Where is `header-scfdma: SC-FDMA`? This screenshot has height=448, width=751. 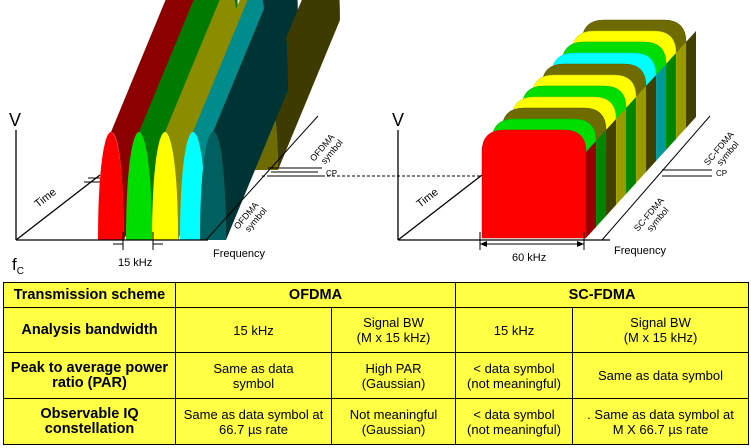
header-scfdma: SC-FDMA is located at coordinates (602, 295).